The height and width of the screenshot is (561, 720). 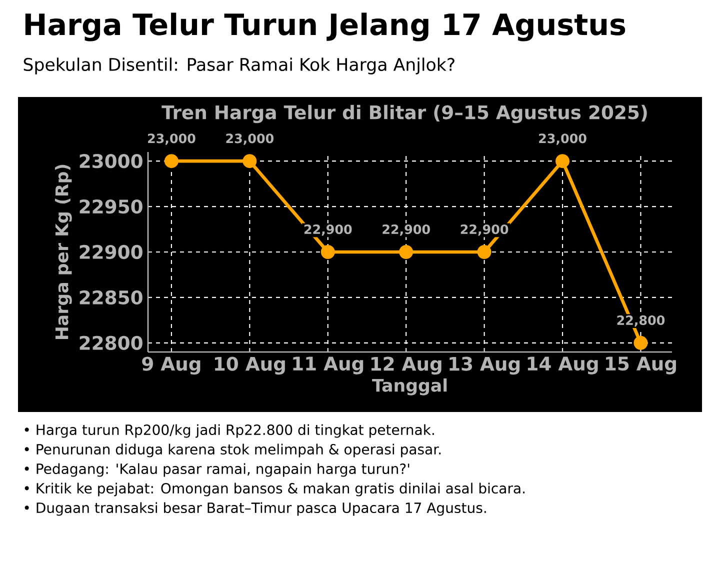 I want to click on y-axis-title: Harga per Kg (Rp), so click(x=63, y=251).